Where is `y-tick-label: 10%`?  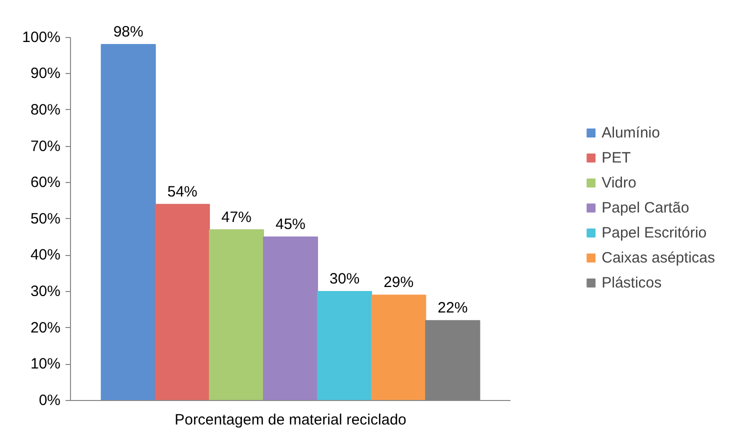 y-tick-label: 10% is located at coordinates (45, 364).